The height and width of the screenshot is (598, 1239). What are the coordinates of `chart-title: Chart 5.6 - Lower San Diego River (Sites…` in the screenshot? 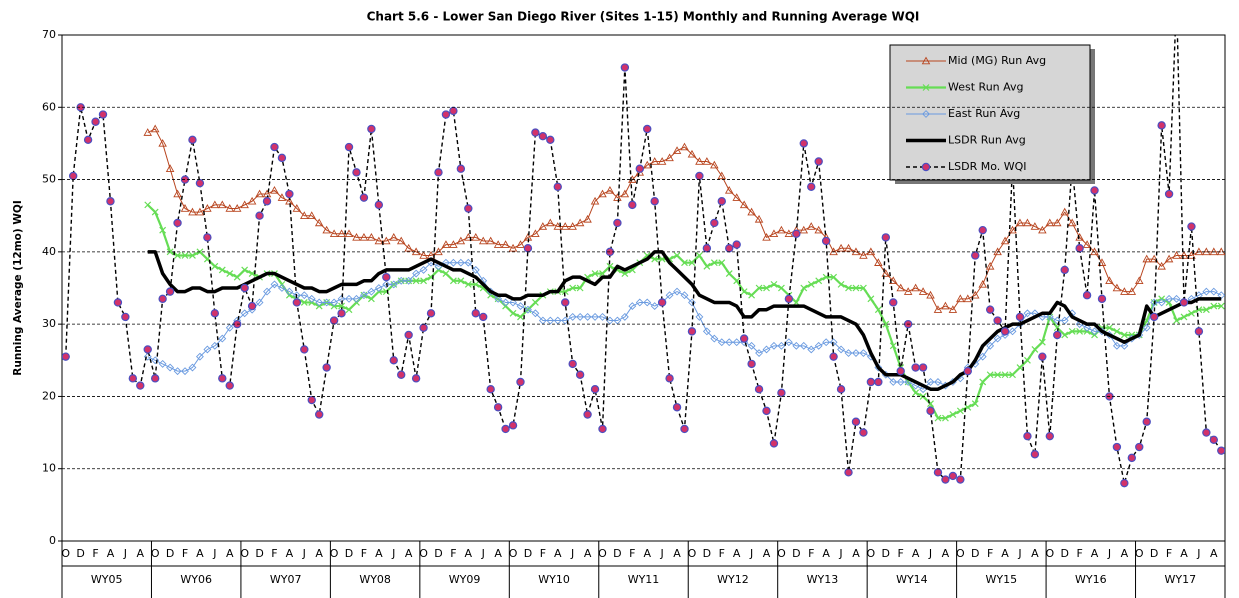 It's located at (643, 17).